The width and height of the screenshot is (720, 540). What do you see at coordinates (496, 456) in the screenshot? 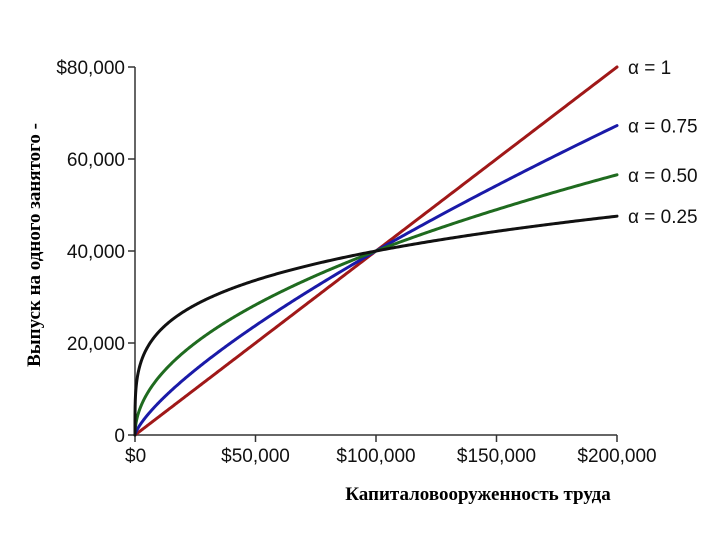
I see `x-tick-label: $150,000` at bounding box center [496, 456].